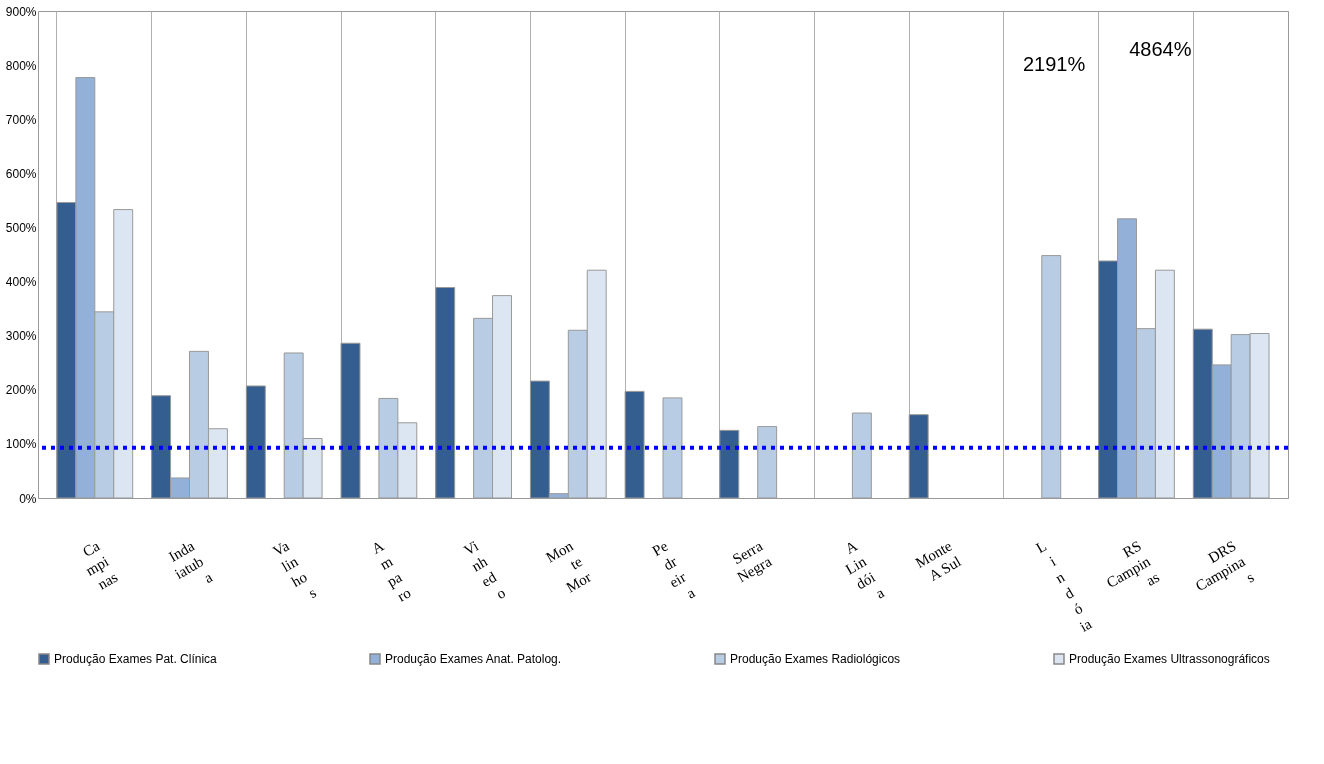 This screenshot has width=1324, height=764. Describe the element at coordinates (294, 569) in the screenshot. I see `x-tick-label: Va lin ho s` at that location.